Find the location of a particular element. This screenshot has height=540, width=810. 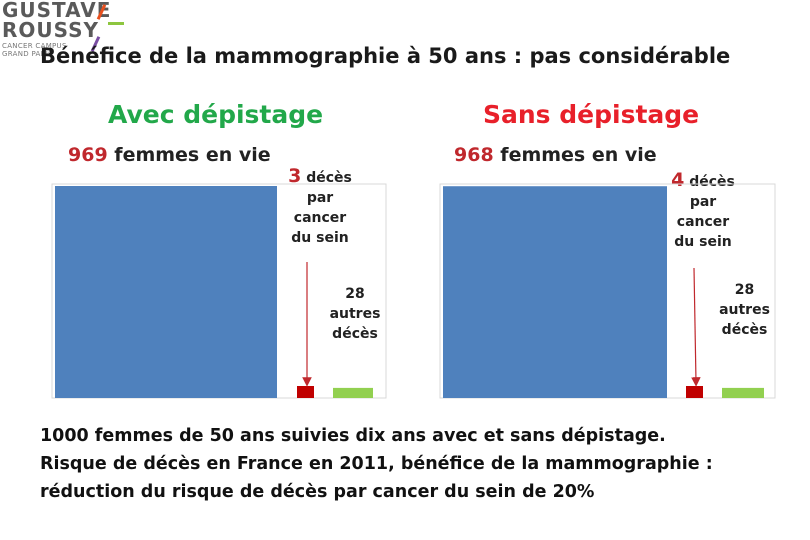

sans-cancer-line4: du sein is located at coordinates (703, 242).